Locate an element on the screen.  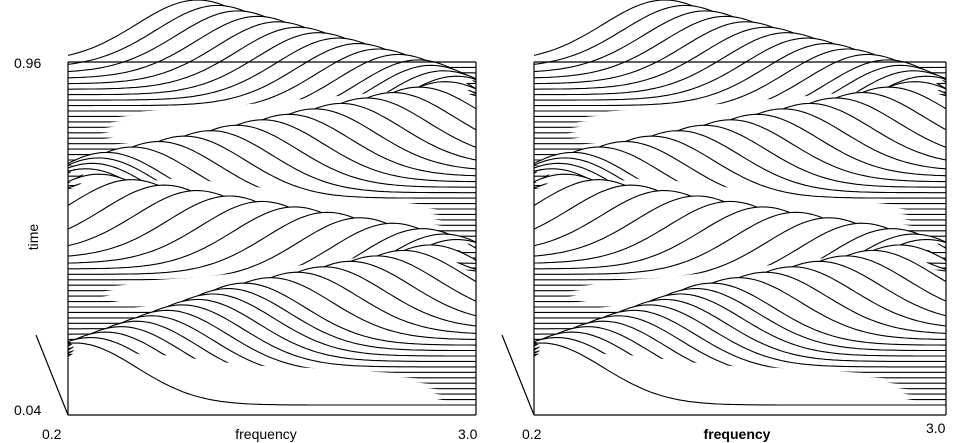
left-y-axis-label: time is located at coordinates (33, 237).